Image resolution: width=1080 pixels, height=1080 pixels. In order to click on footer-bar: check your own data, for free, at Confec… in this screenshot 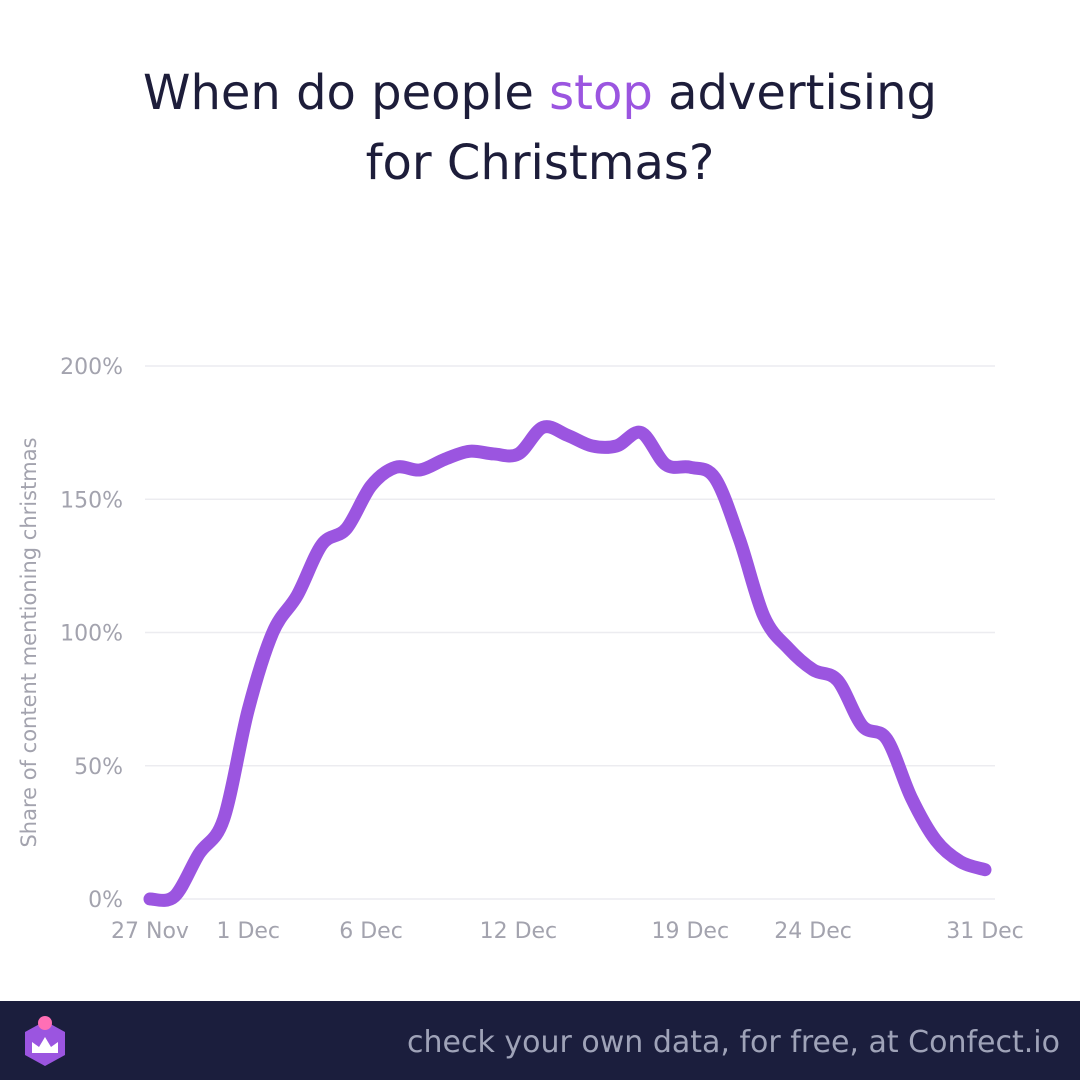, I will do `click(540, 1040)`.